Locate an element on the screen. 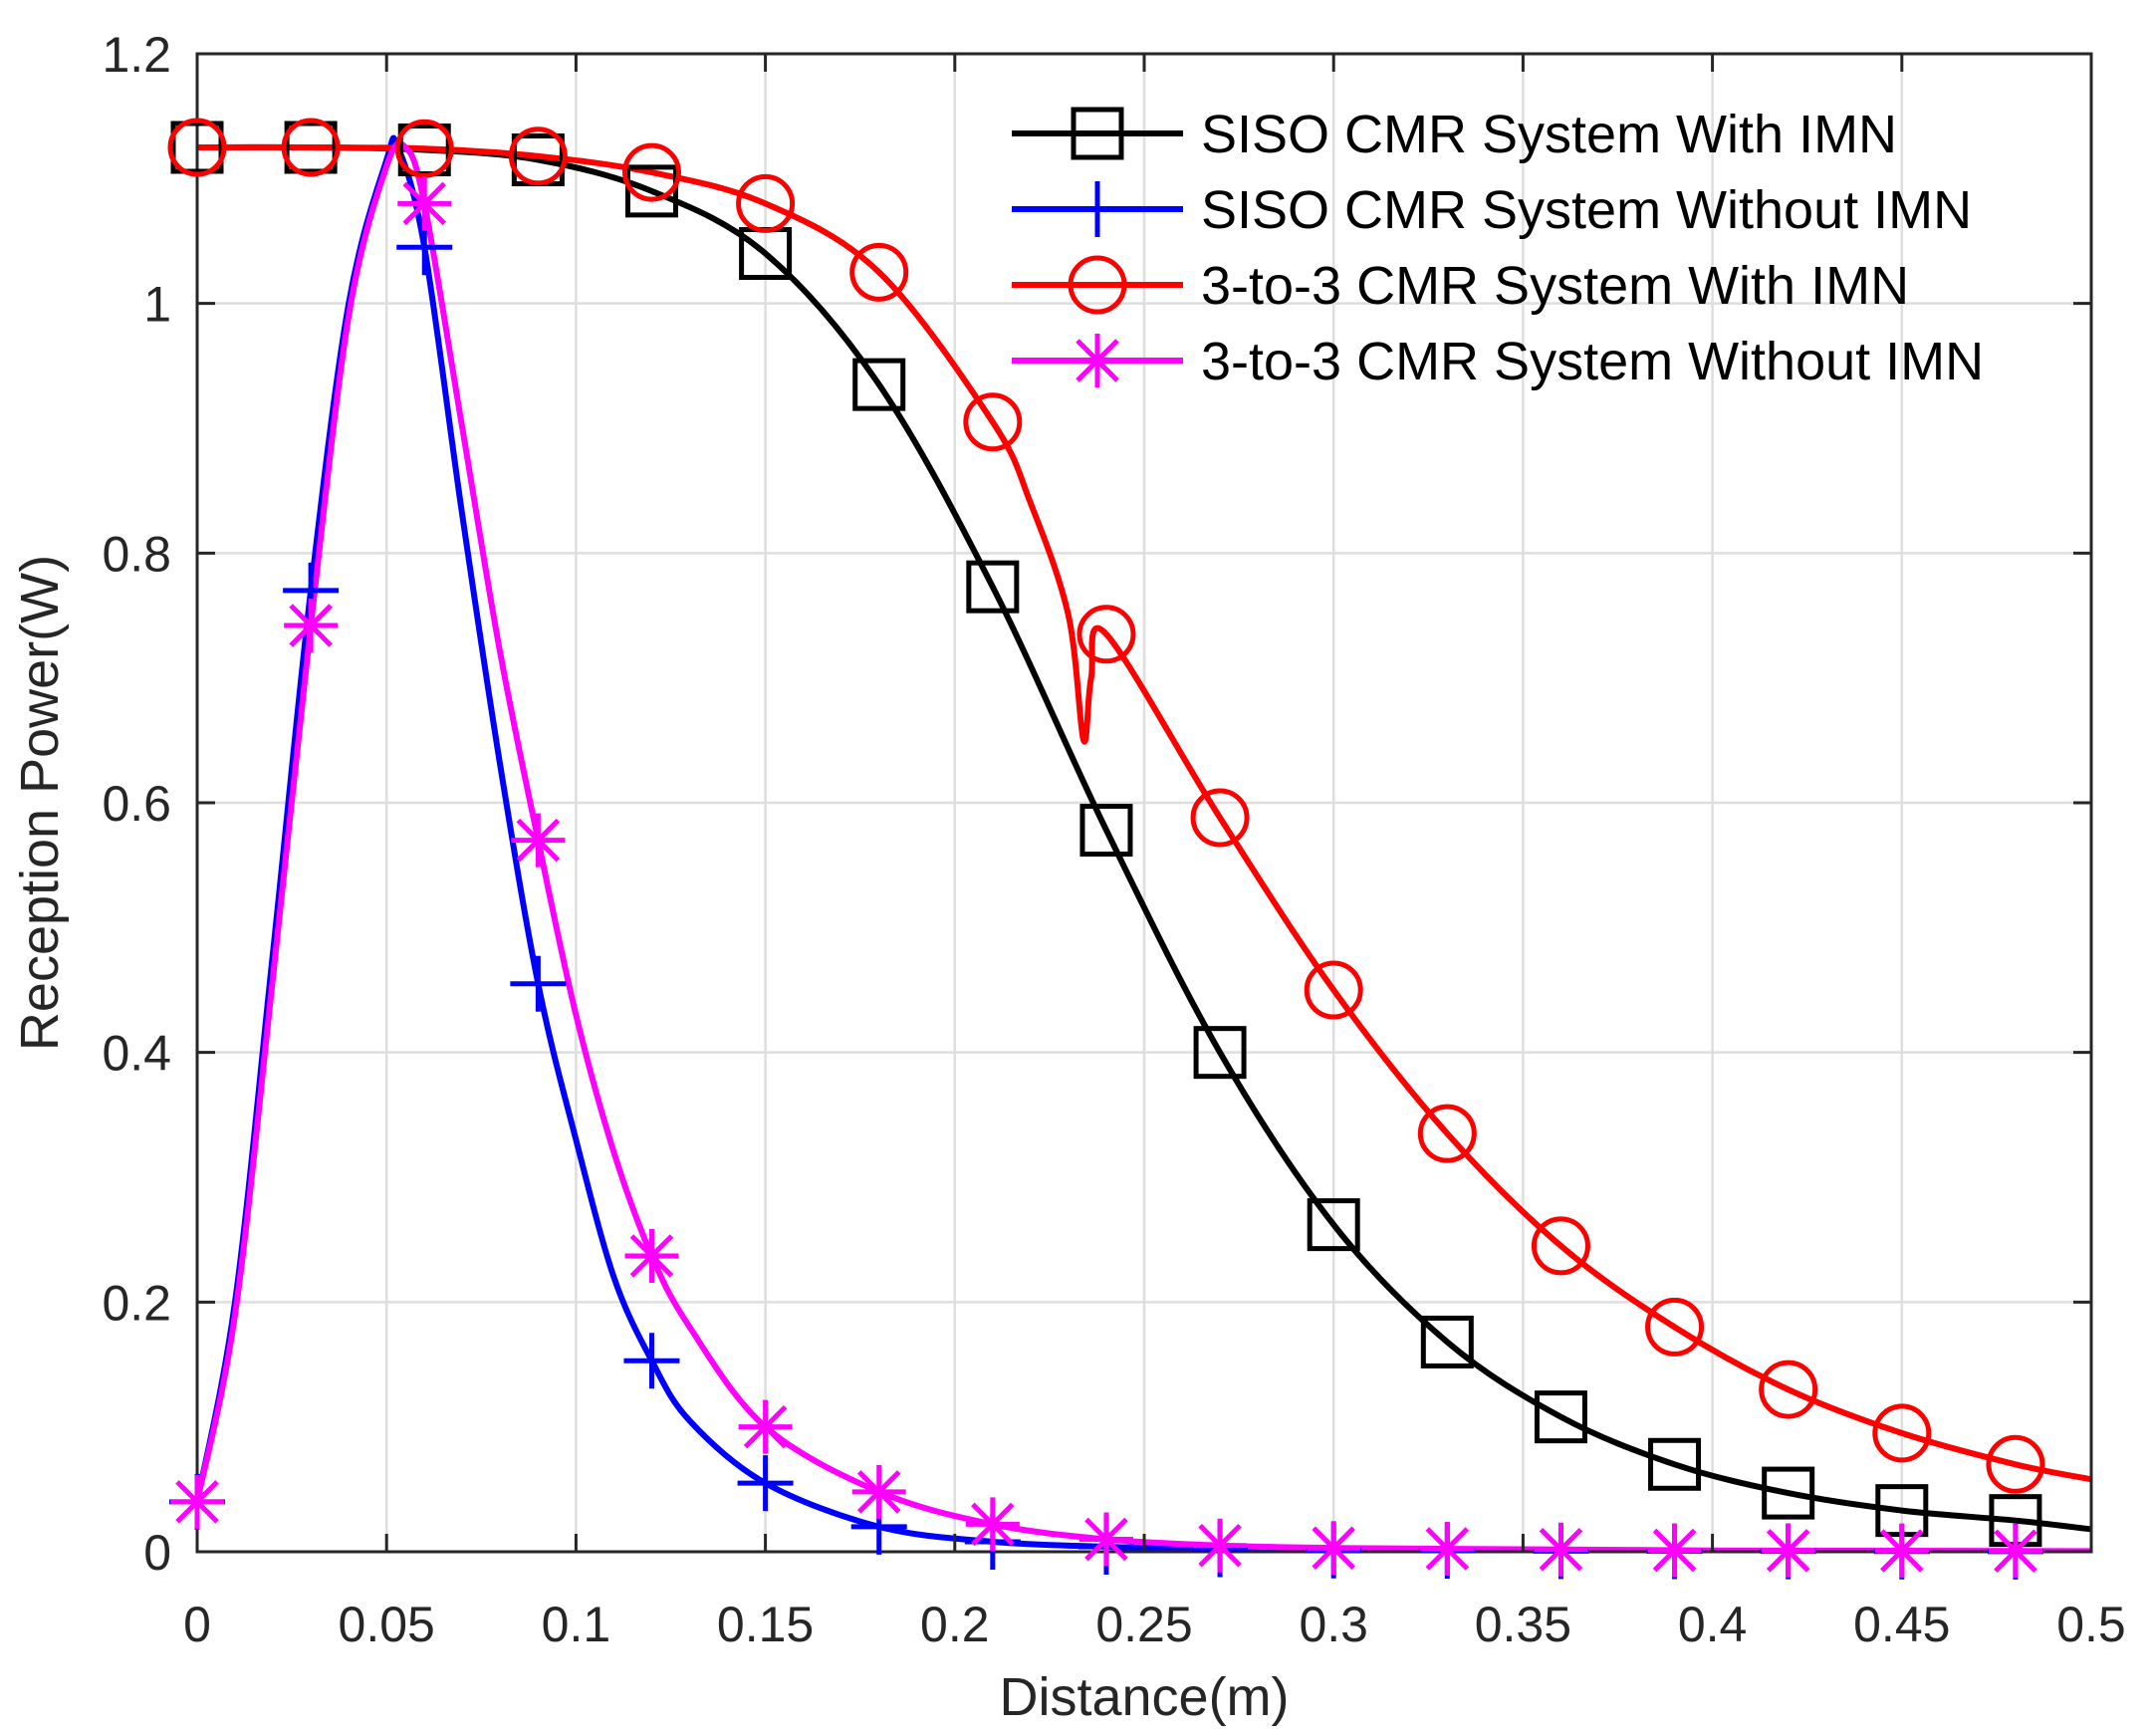  x-tick-label: 0 is located at coordinates (197, 1624).